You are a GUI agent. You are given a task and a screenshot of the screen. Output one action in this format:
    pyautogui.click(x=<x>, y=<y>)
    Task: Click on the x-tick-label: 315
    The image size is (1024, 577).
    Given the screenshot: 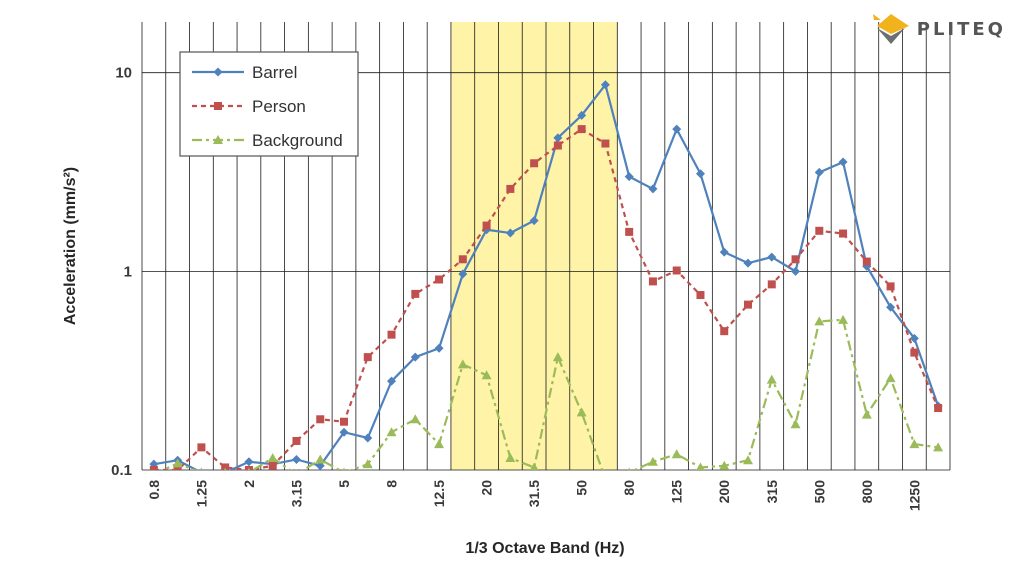 What is the action you would take?
    pyautogui.click(x=772, y=492)
    